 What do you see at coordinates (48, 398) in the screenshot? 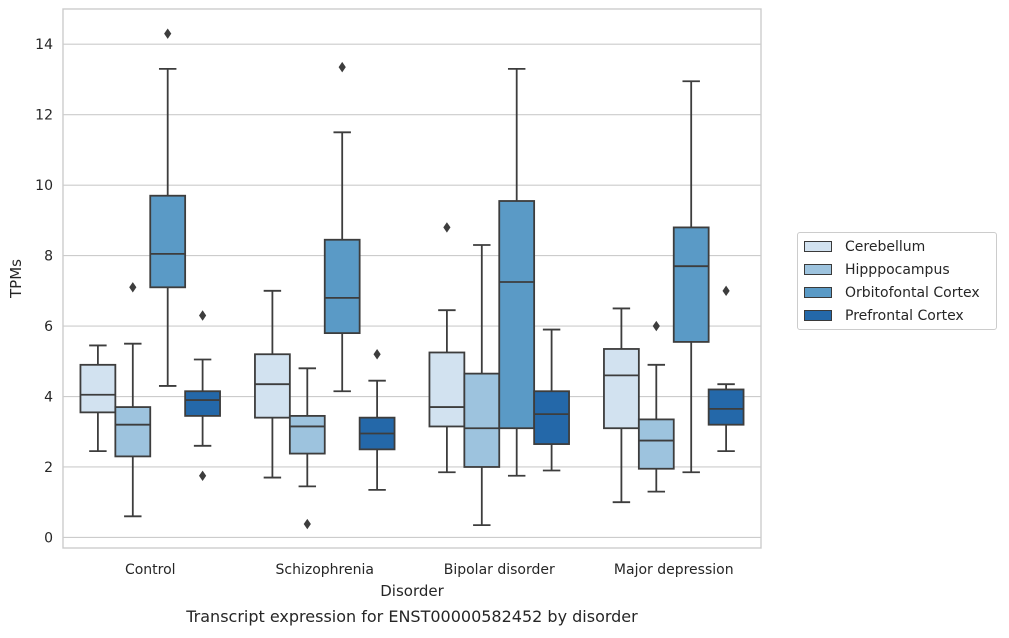
I see `y-tick-label: 4` at bounding box center [48, 398].